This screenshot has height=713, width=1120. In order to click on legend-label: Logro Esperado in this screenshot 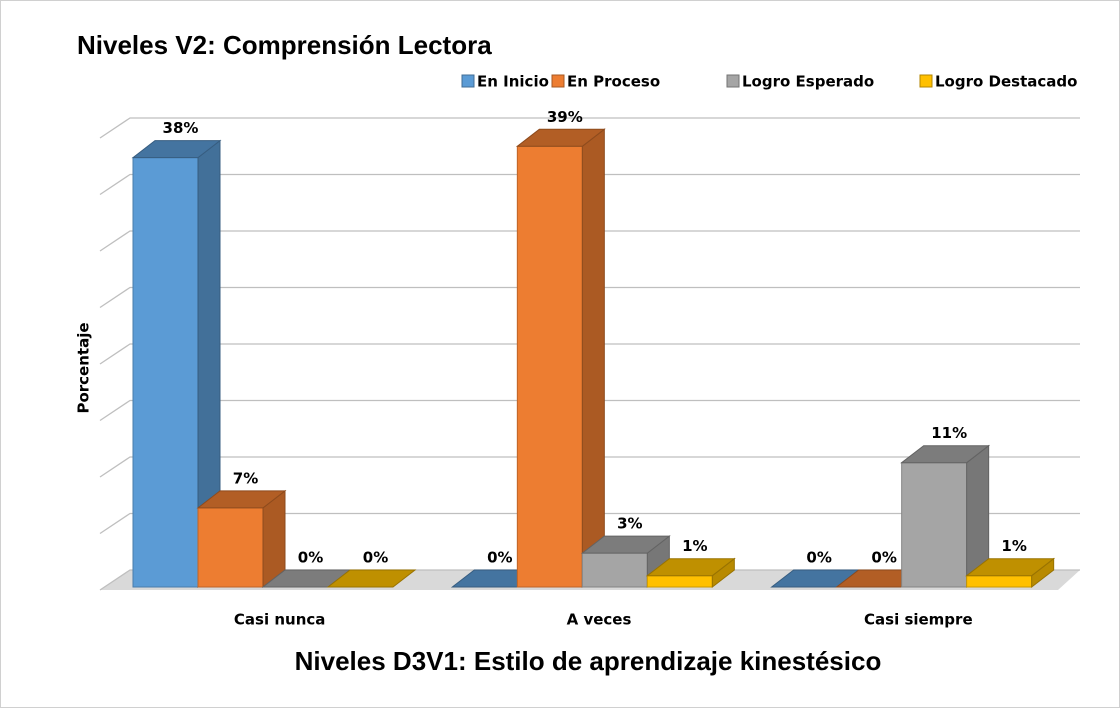, I will do `click(808, 82)`.